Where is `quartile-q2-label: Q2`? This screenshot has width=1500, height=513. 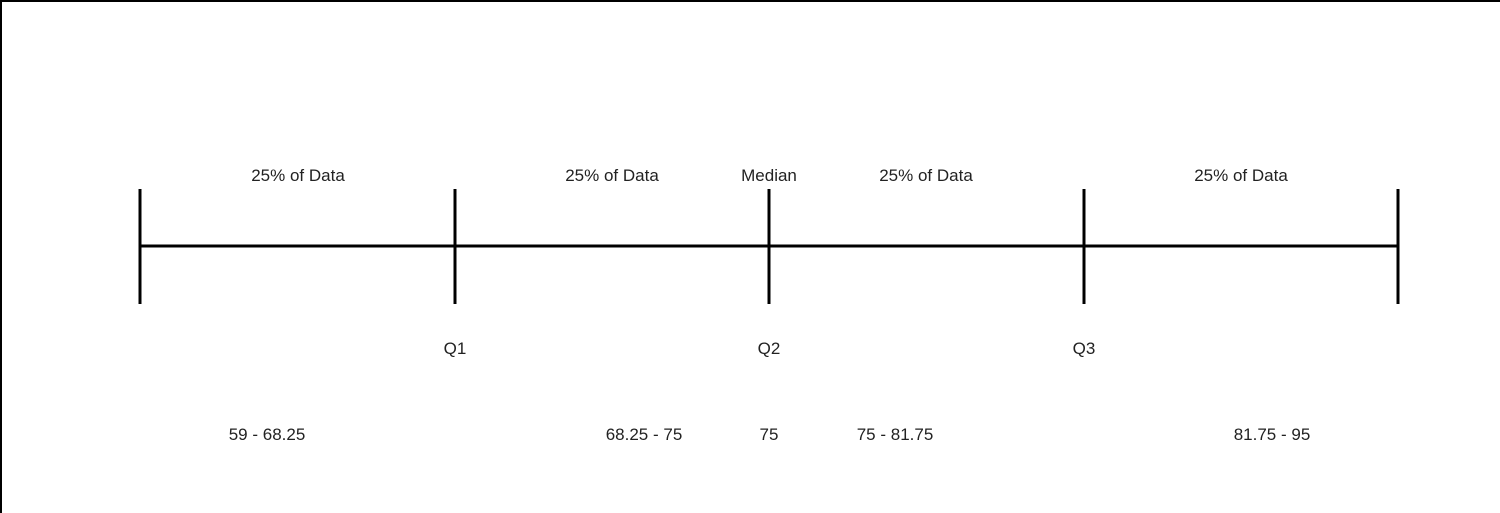
quartile-q2-label: Q2 is located at coordinates (769, 348).